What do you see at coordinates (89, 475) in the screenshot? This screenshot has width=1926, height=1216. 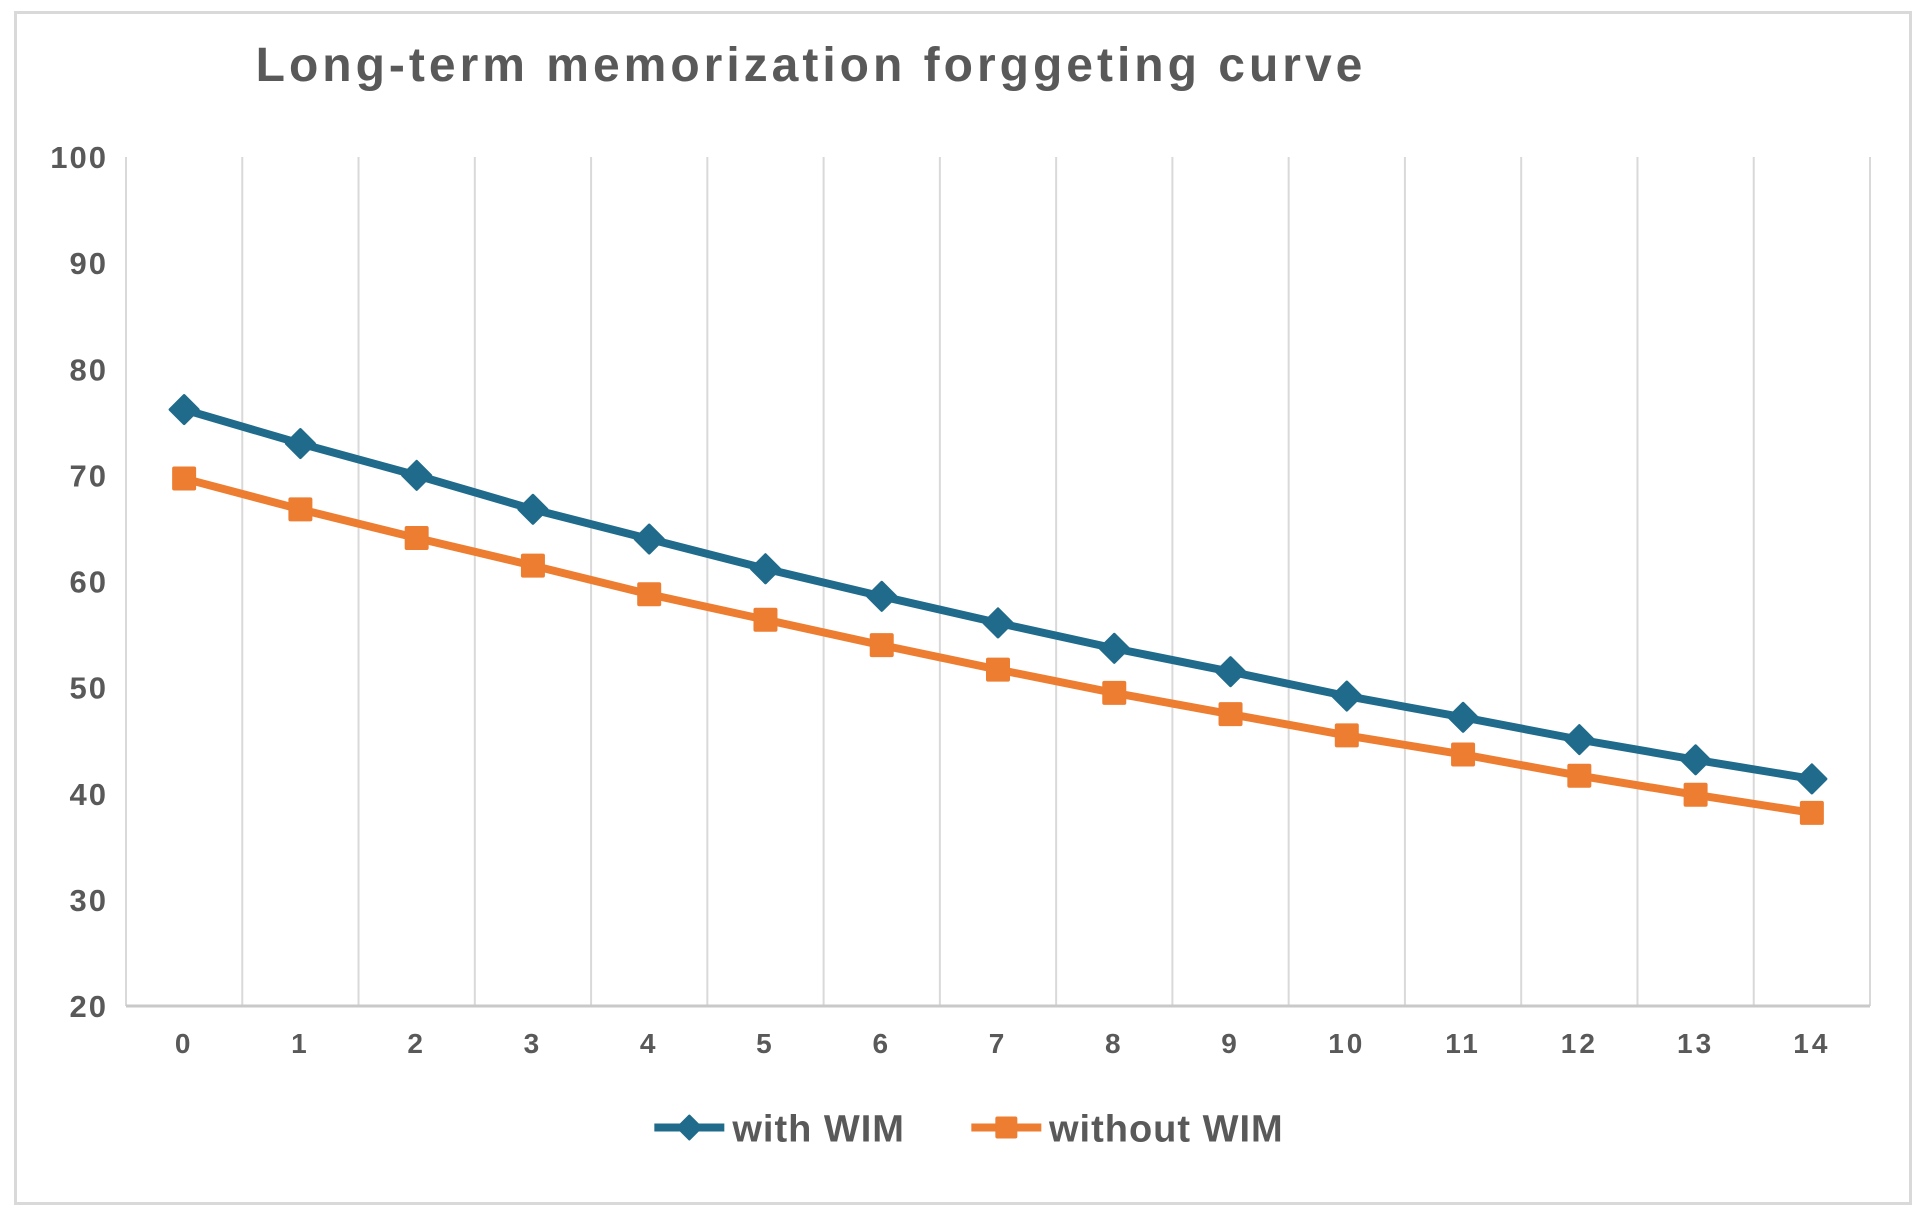 I see `y-tick-label: 70` at bounding box center [89, 475].